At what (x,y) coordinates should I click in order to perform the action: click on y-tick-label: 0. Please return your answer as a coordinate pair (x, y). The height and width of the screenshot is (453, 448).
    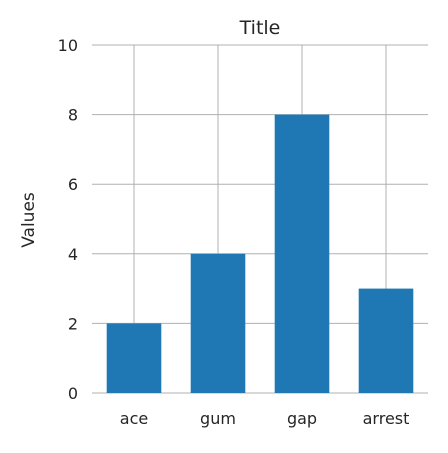
    Looking at the image, I should click on (73, 393).